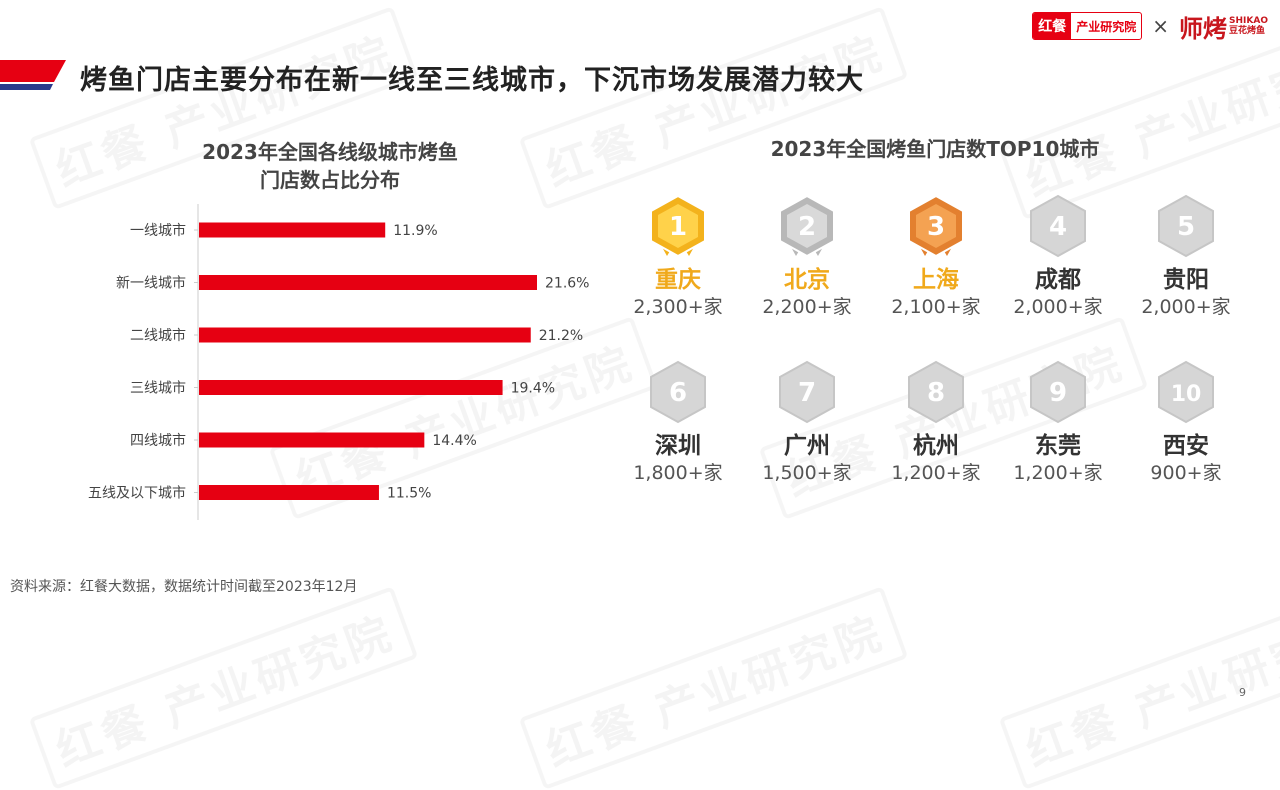  What do you see at coordinates (158, 440) in the screenshot?
I see `category-label: 四线城市` at bounding box center [158, 440].